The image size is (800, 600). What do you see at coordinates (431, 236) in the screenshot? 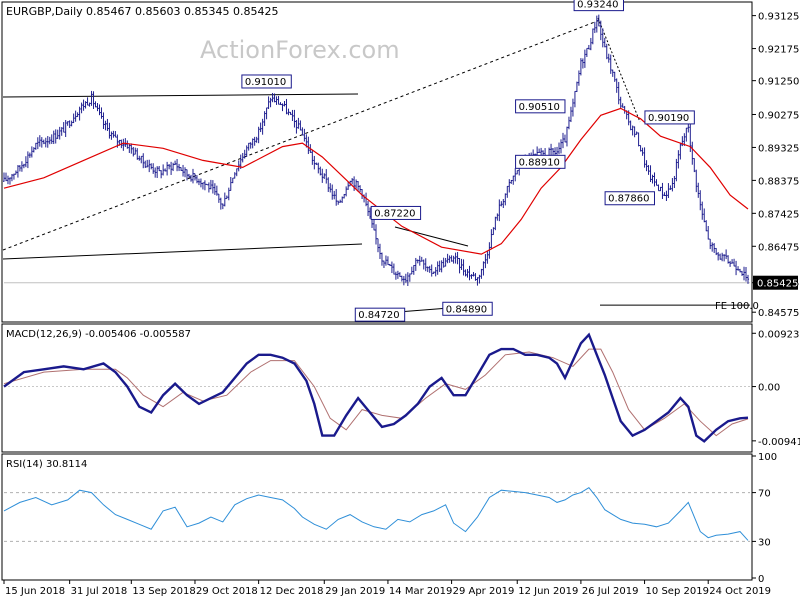
I see `triangle-top-line` at bounding box center [431, 236].